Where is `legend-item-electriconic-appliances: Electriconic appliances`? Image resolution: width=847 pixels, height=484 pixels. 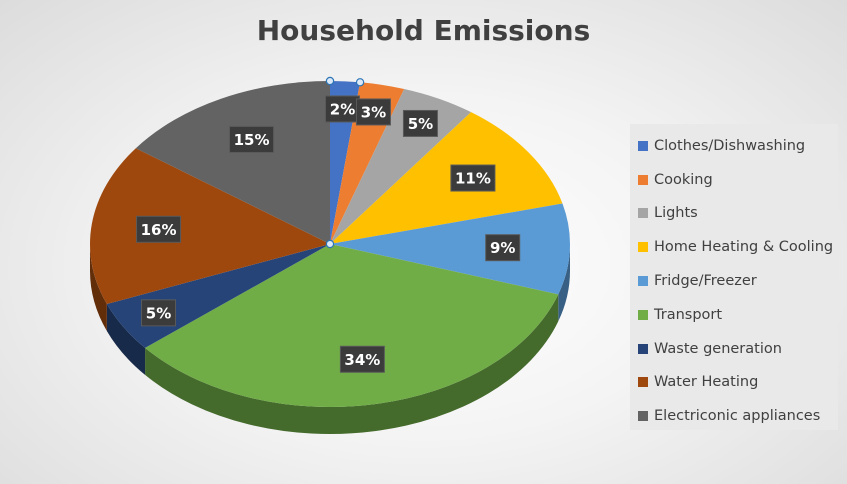 legend-item-electriconic-appliances: Electriconic appliances is located at coordinates (734, 416).